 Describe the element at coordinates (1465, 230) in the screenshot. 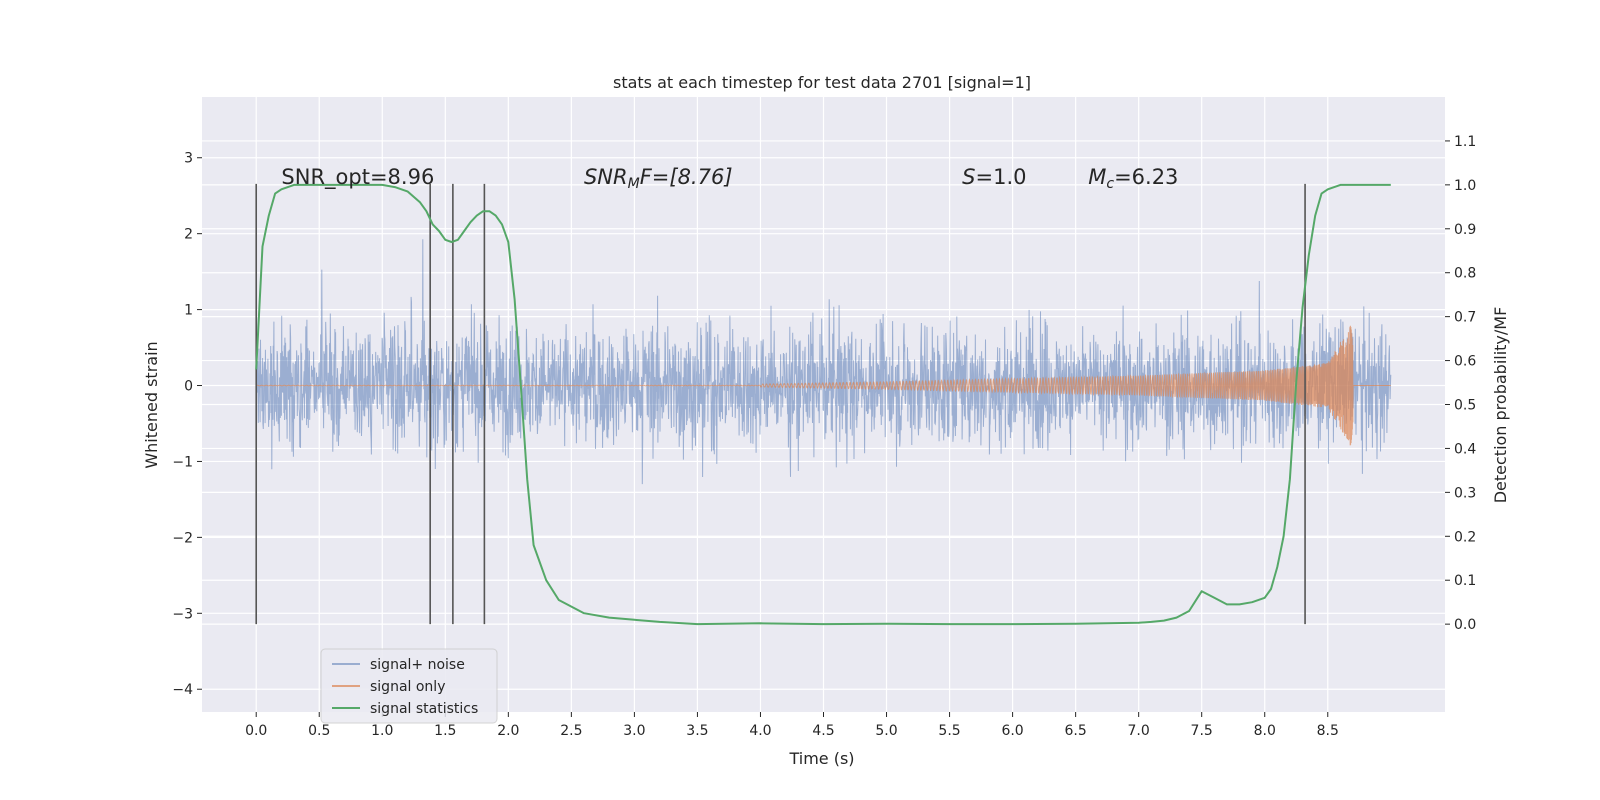

I see `y-right-tick-label: 0.9` at that location.